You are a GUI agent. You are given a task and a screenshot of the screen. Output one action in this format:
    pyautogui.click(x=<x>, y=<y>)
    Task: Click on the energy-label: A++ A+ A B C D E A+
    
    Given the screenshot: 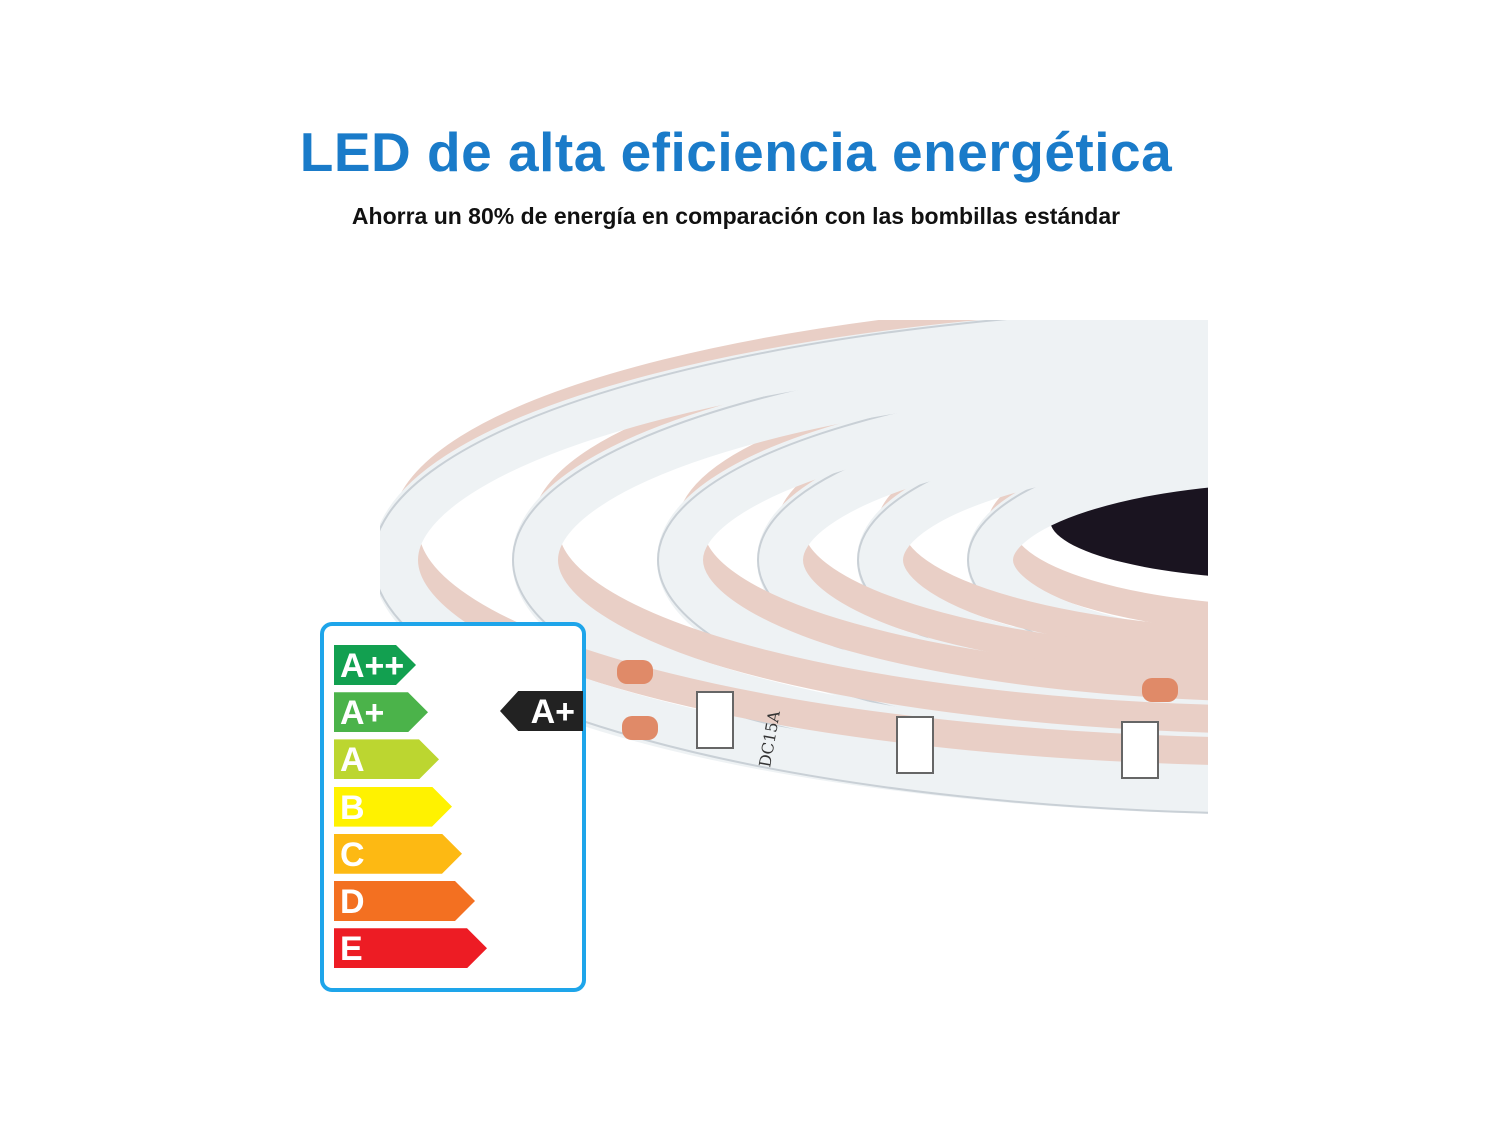 What is the action you would take?
    pyautogui.click(x=453, y=807)
    